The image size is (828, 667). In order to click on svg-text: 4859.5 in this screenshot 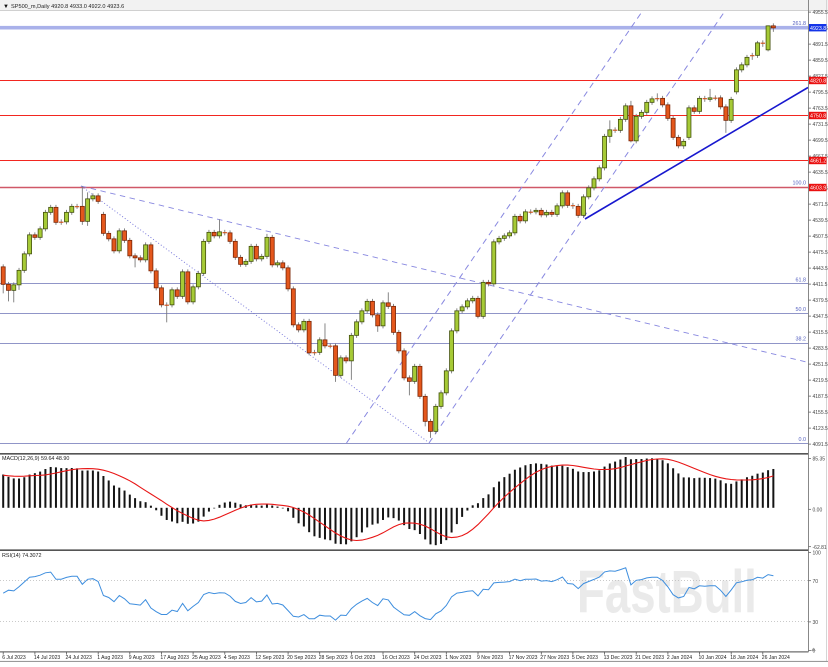, I will do `click(820, 61)`.